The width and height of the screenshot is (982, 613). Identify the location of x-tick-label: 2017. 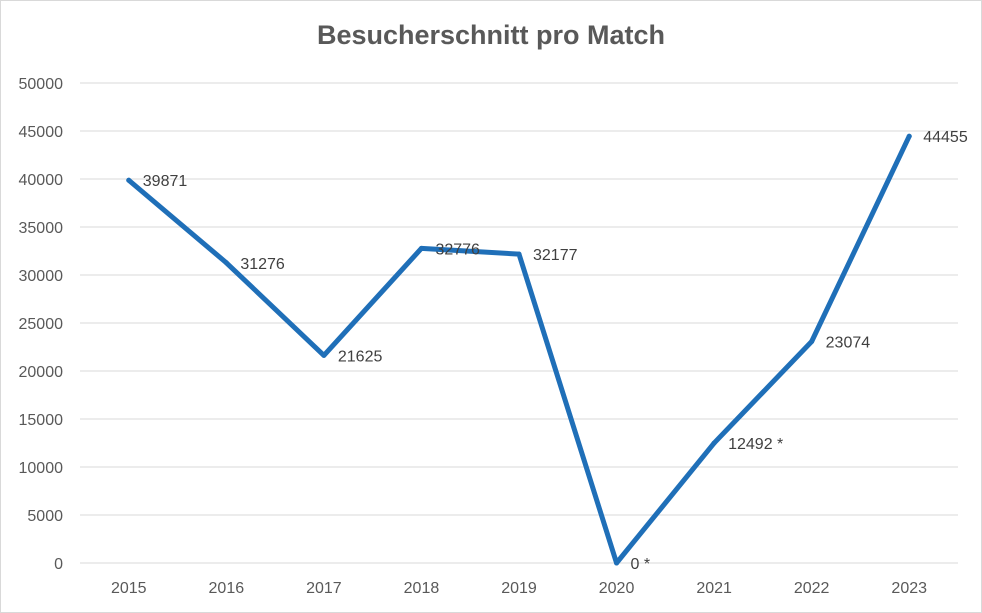
(324, 588).